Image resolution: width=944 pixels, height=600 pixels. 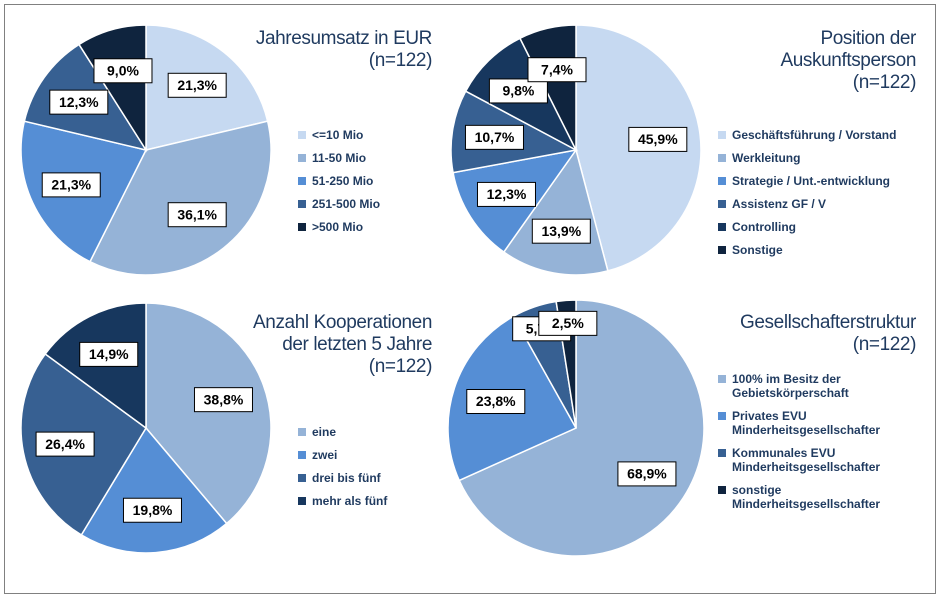 I want to click on legend-item: mehr als fünf, so click(x=368, y=501).